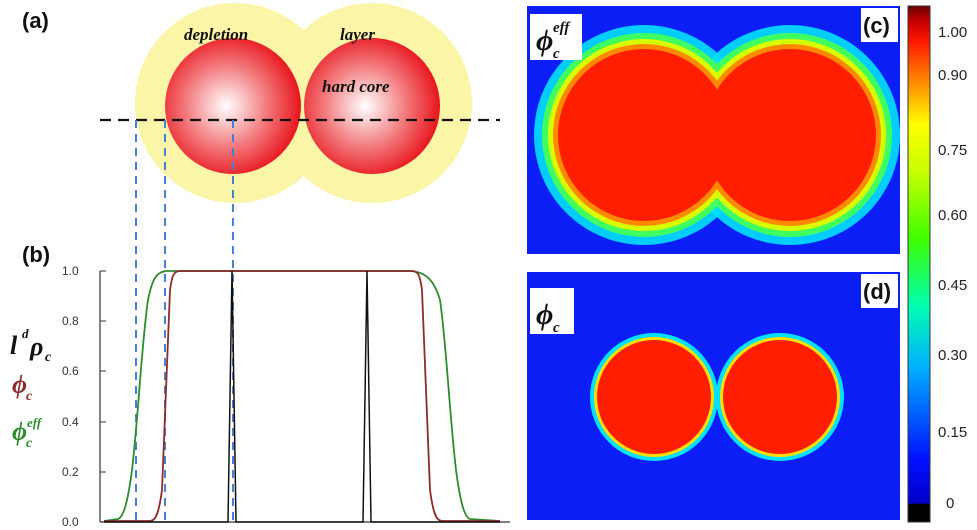 Image resolution: width=977 pixels, height=530 pixels. Describe the element at coordinates (70, 396) in the screenshot. I see `y-tick-labels: 1.0 0.8 0.6 0.4 0.2 0.0` at that location.